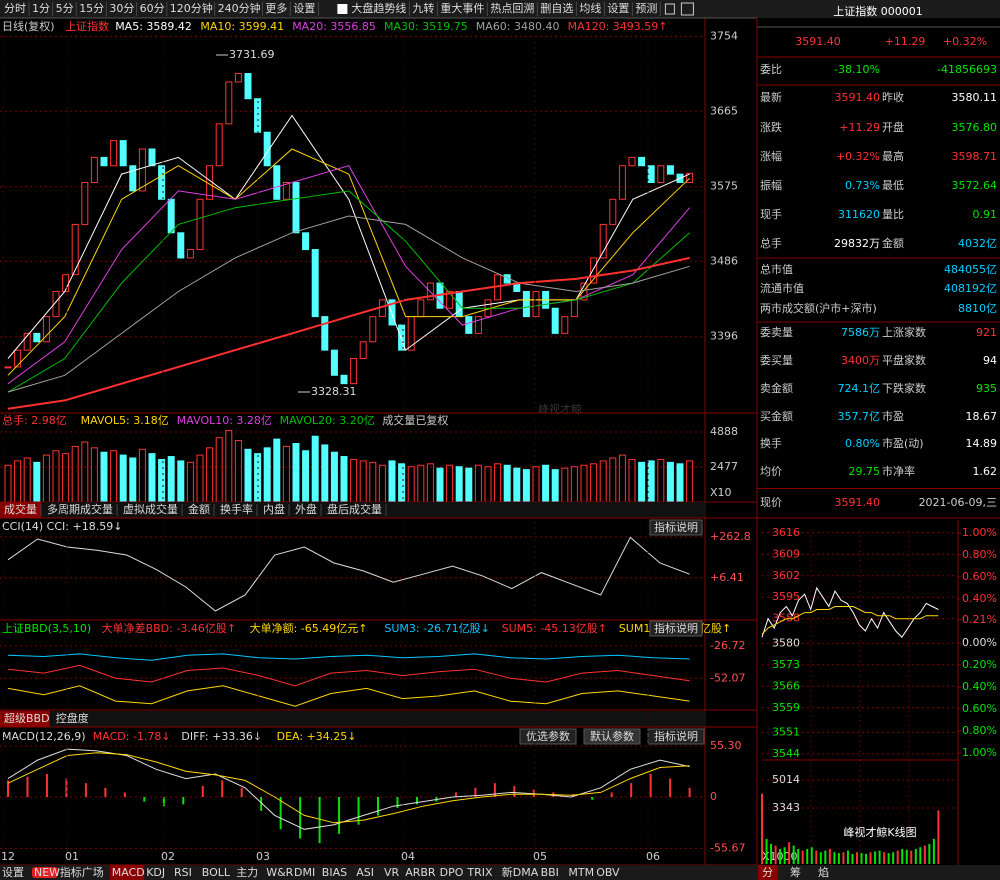  Describe the element at coordinates (65, 8) in the screenshot. I see `toolbar-button: 5分` at that location.